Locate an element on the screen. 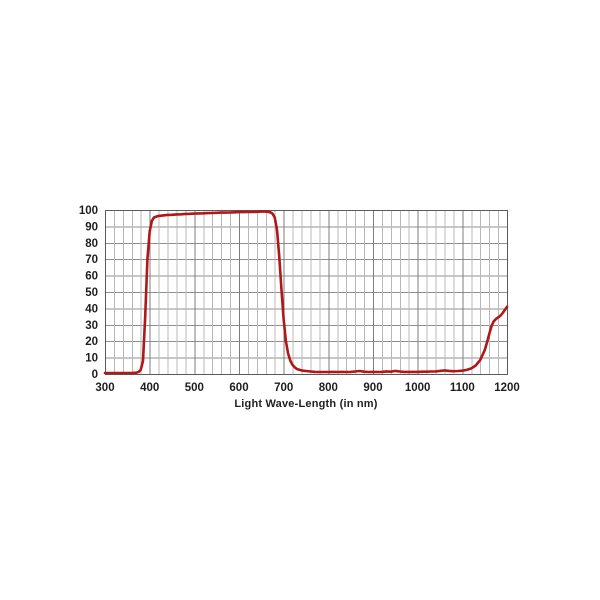 The width and height of the screenshot is (600, 600). x-tick-label: 900 is located at coordinates (372, 388).